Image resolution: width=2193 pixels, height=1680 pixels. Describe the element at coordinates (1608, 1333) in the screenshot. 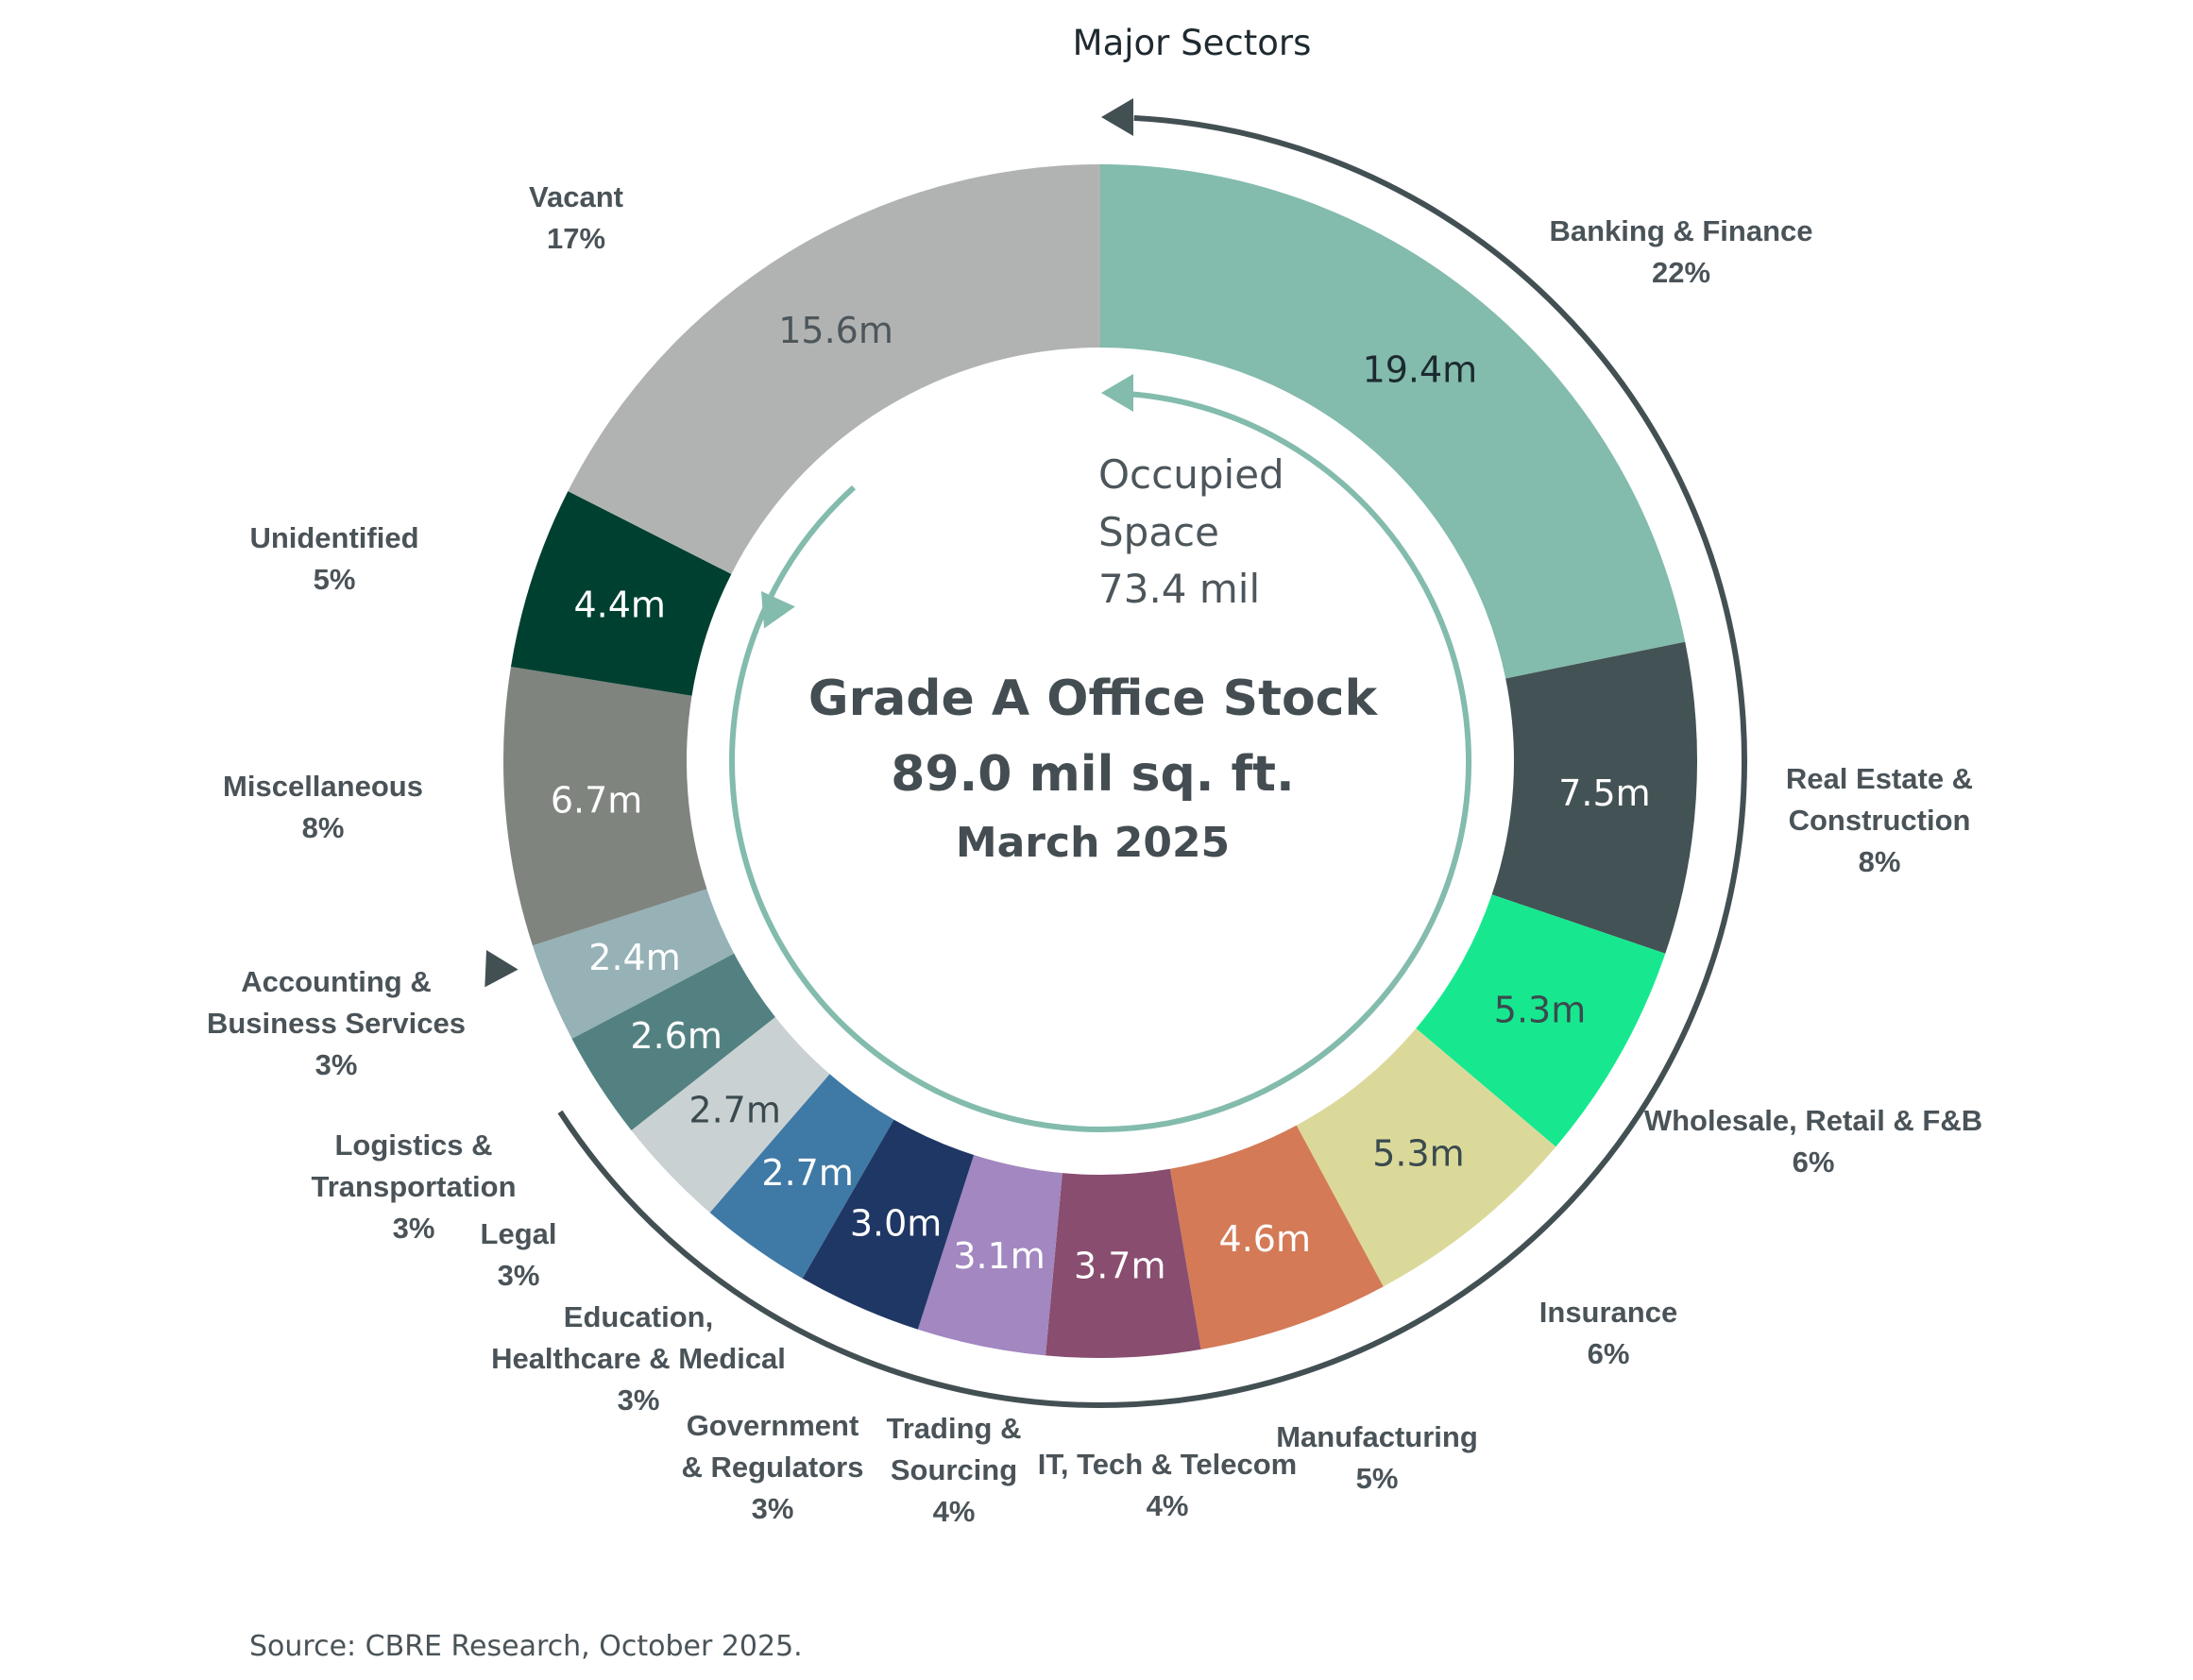

I see `category-label-insurance: Insurance 6%` at that location.